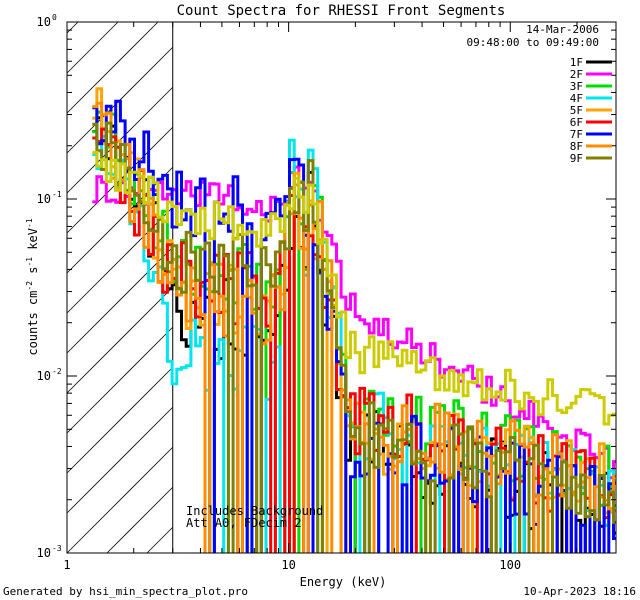 The height and width of the screenshot is (600, 640). What do you see at coordinates (576, 98) in the screenshot?
I see `legend-label: 4F` at bounding box center [576, 98].